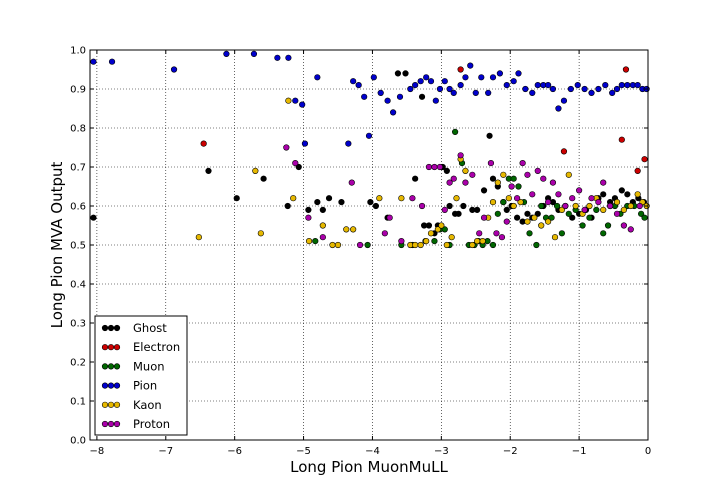  What do you see at coordinates (441, 451) in the screenshot?
I see `x-tick-label: −3` at bounding box center [441, 451].